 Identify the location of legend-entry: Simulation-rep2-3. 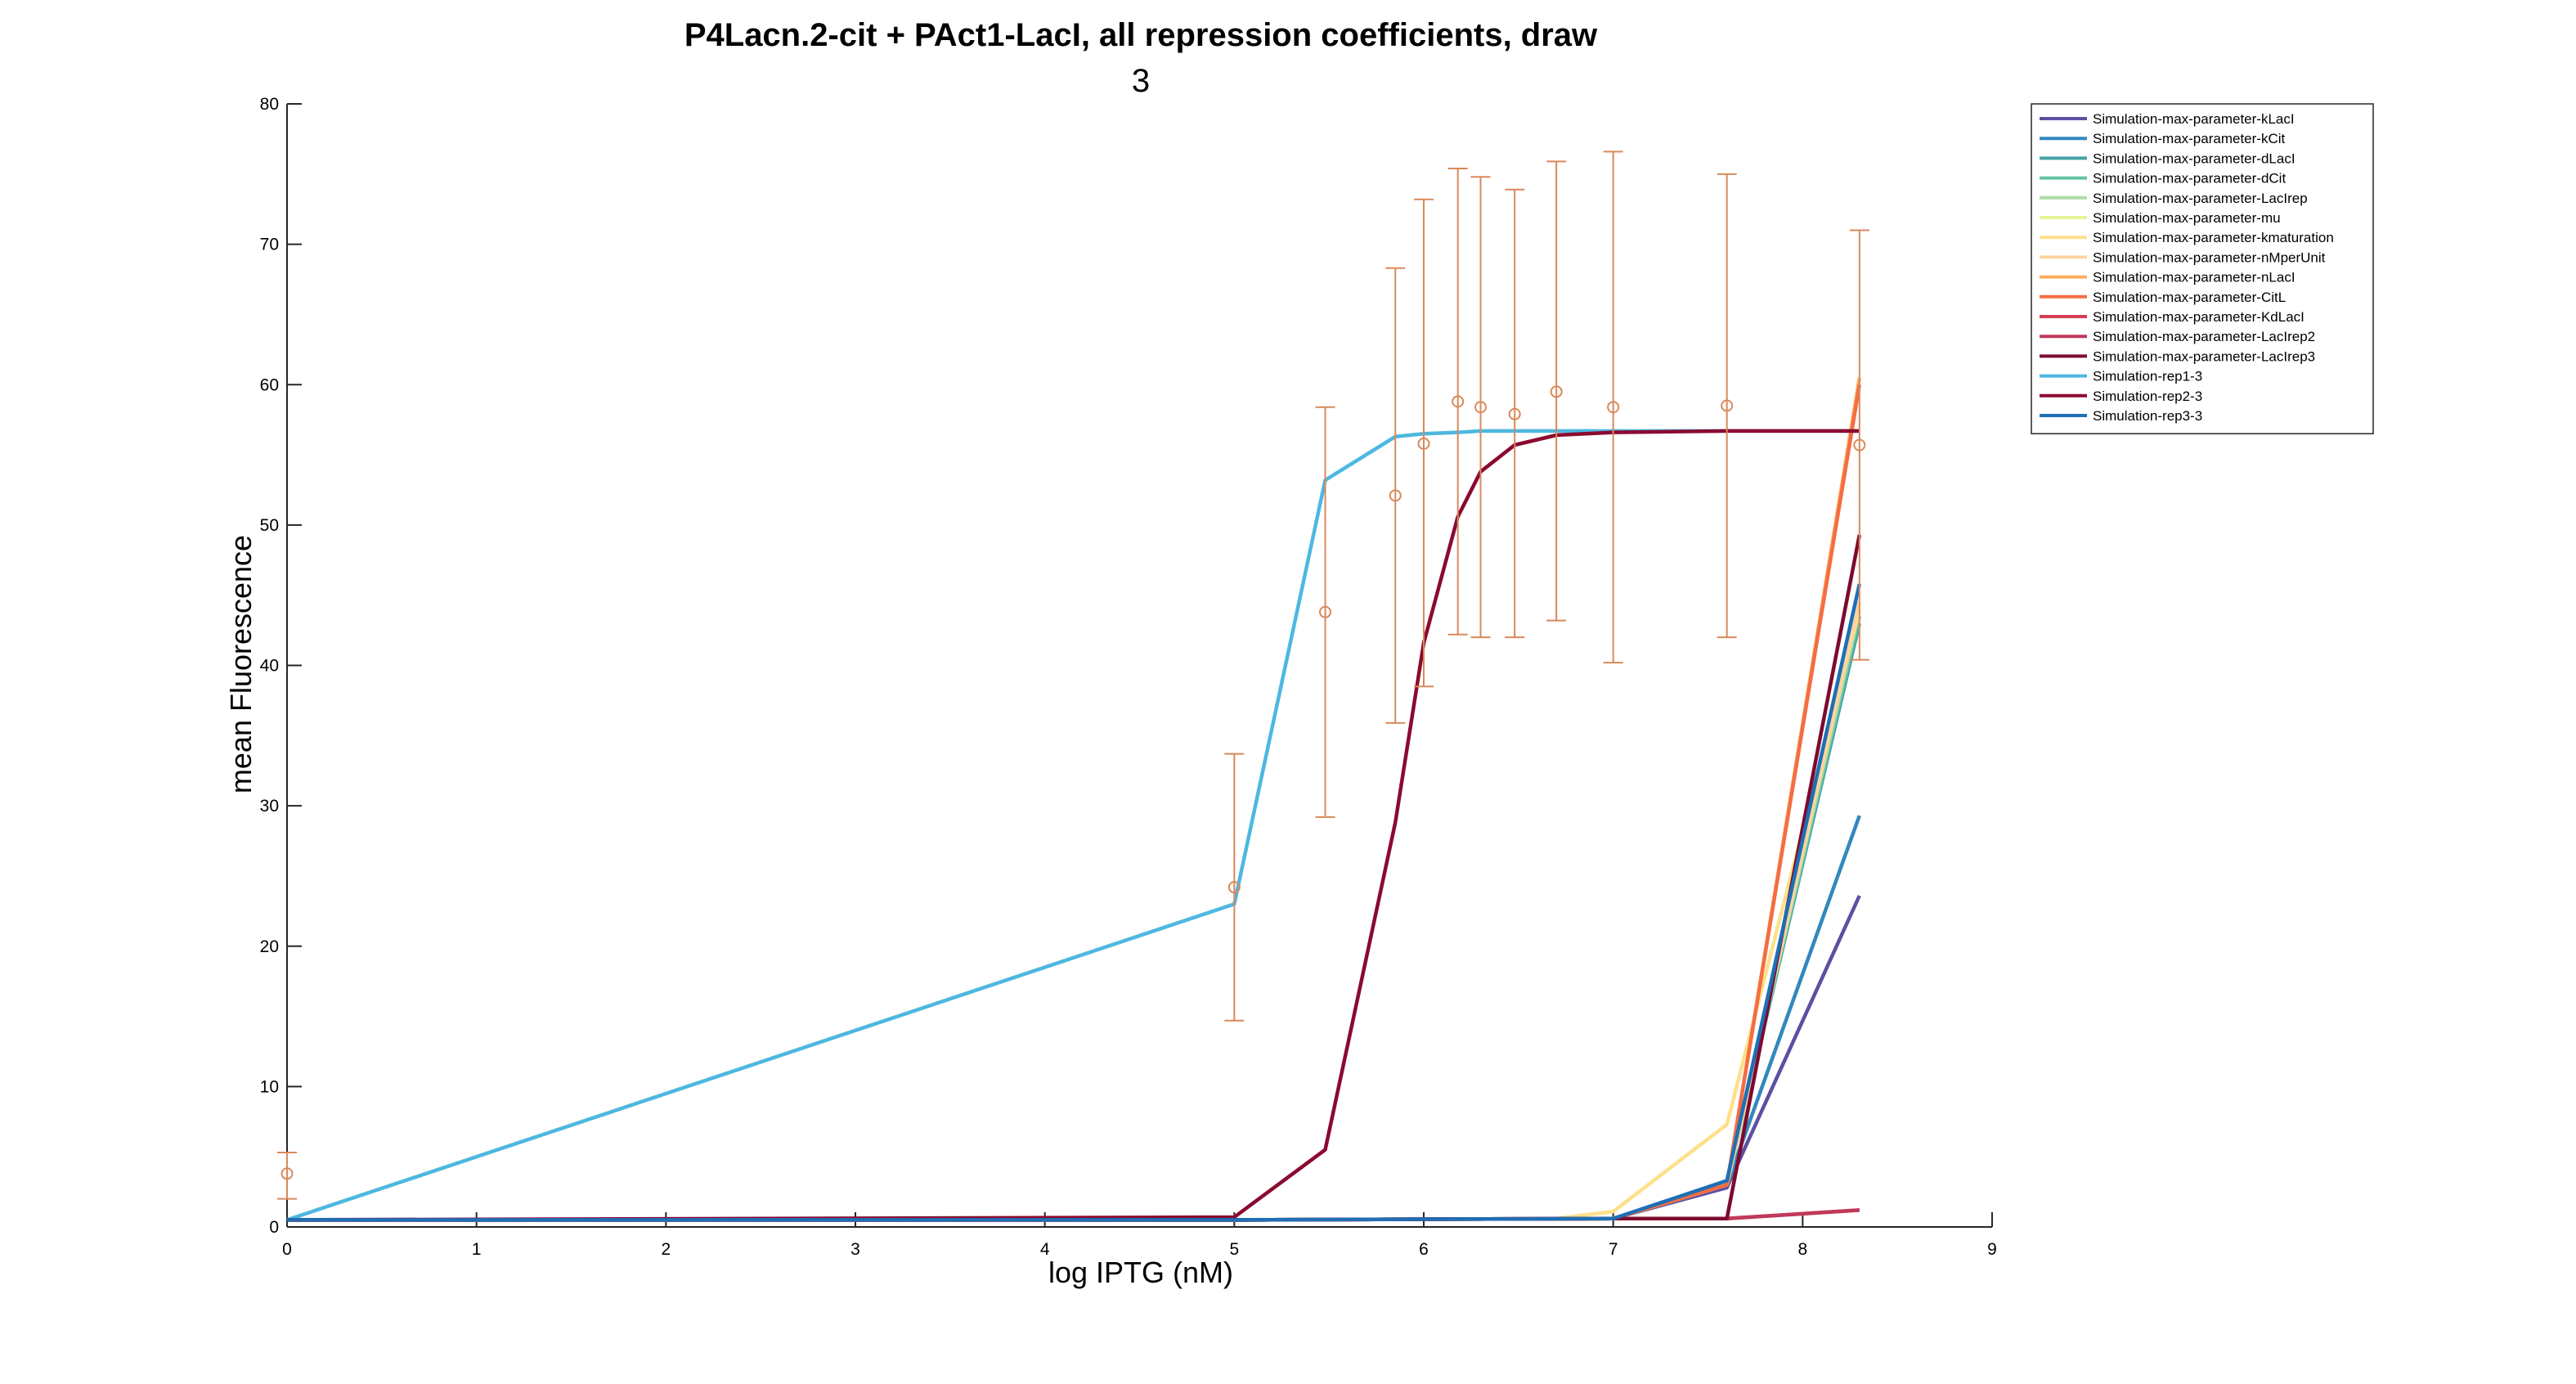
(2121, 396).